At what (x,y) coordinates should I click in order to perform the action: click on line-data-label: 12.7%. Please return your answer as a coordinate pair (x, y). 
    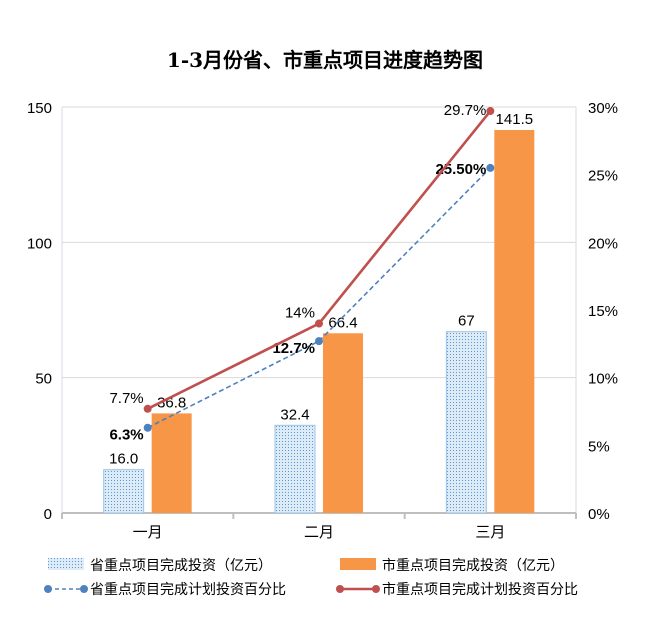
    Looking at the image, I should click on (293, 348).